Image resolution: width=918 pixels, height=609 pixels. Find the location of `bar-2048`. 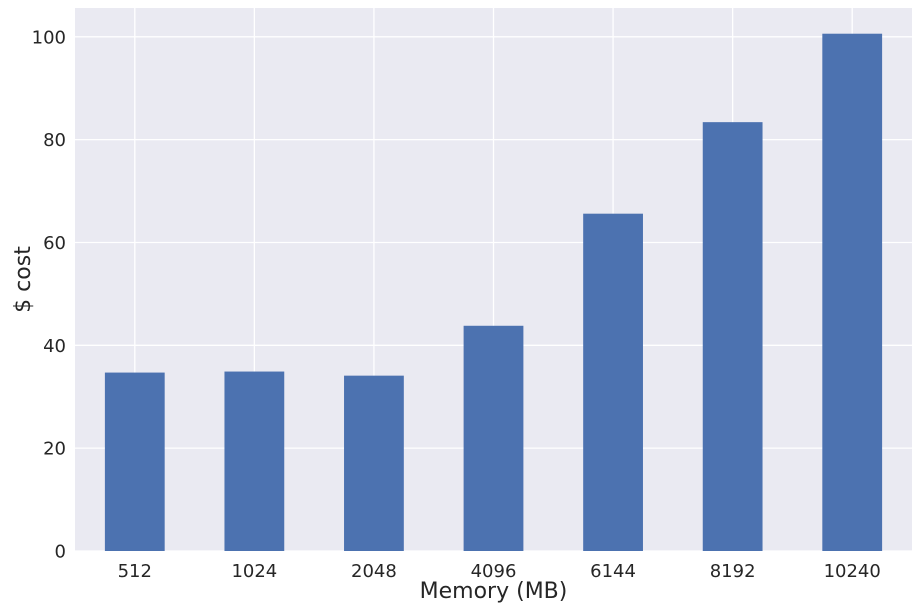

bar-2048 is located at coordinates (374, 463).